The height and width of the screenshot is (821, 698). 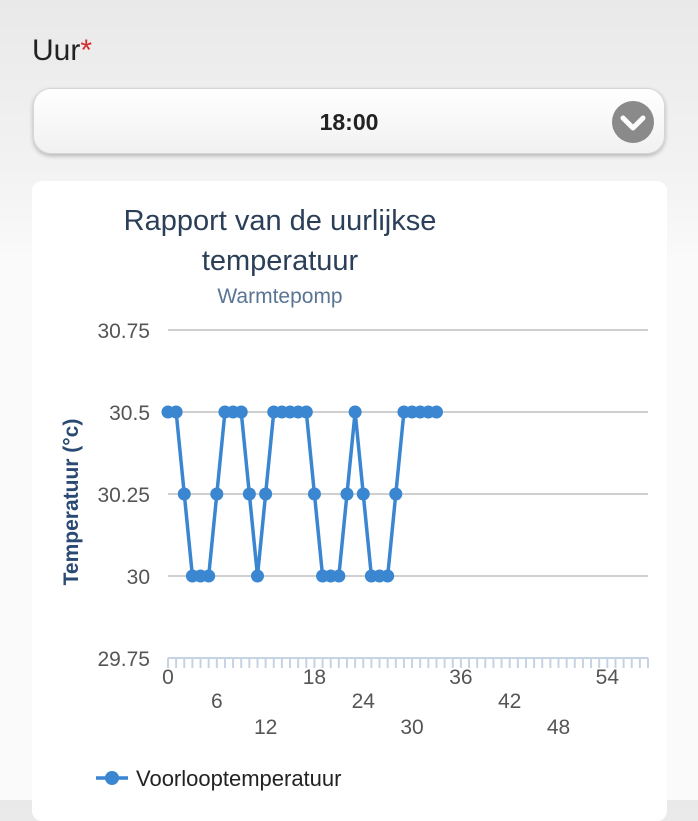 I want to click on y-tick-label: 30.75, so click(x=123, y=331).